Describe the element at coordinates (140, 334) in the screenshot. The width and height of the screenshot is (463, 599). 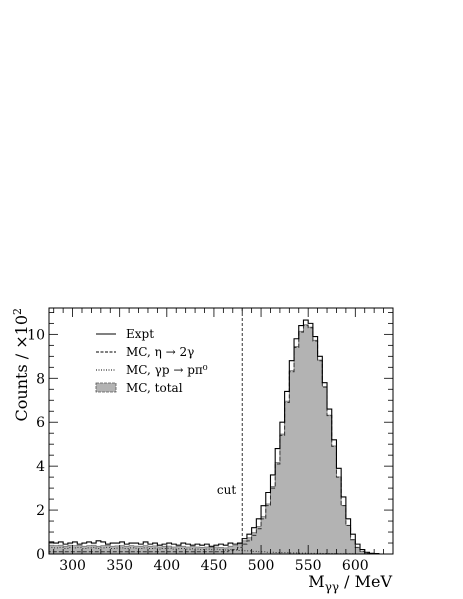
I see `legend-label: Expt` at that location.